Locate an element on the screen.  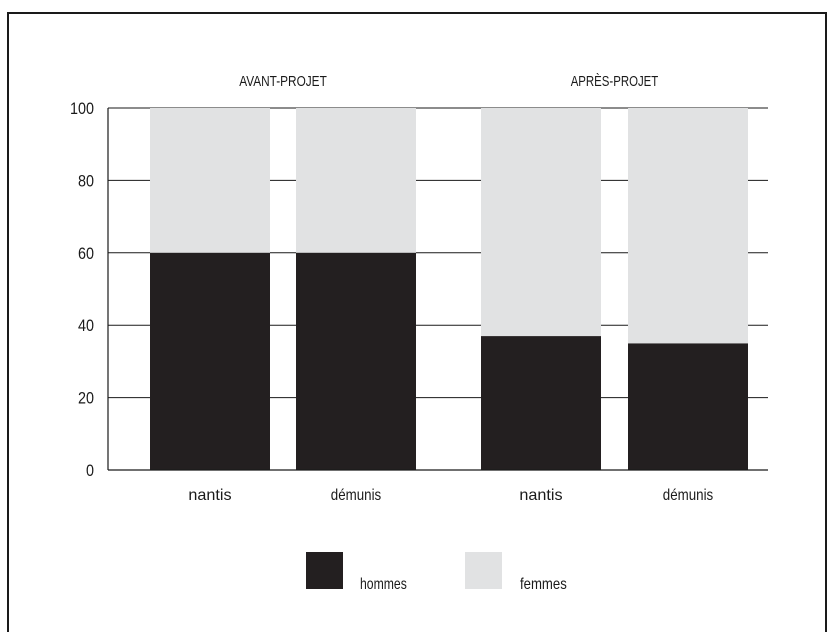
legend-label-hommes: hommes is located at coordinates (383, 584).